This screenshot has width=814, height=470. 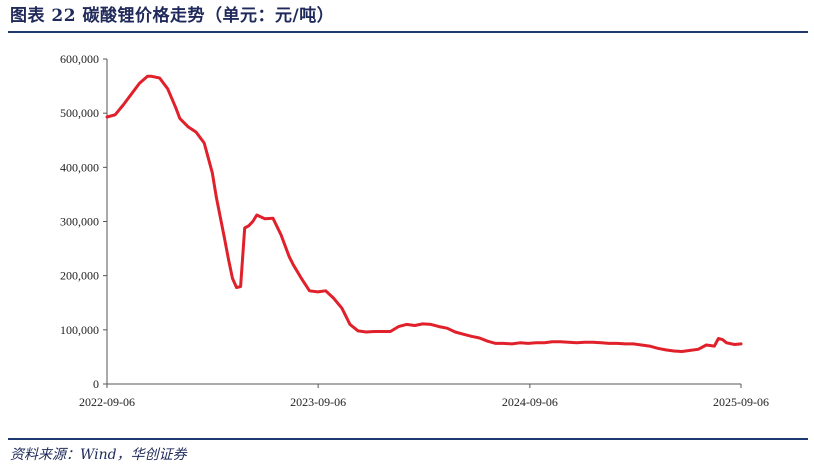 What do you see at coordinates (79, 113) in the screenshot?
I see `y-tick-label: 500,000` at bounding box center [79, 113].